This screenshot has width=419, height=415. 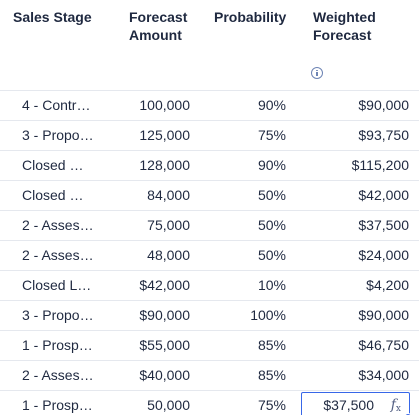 I want to click on fx-icon-f: f, so click(x=393, y=405).